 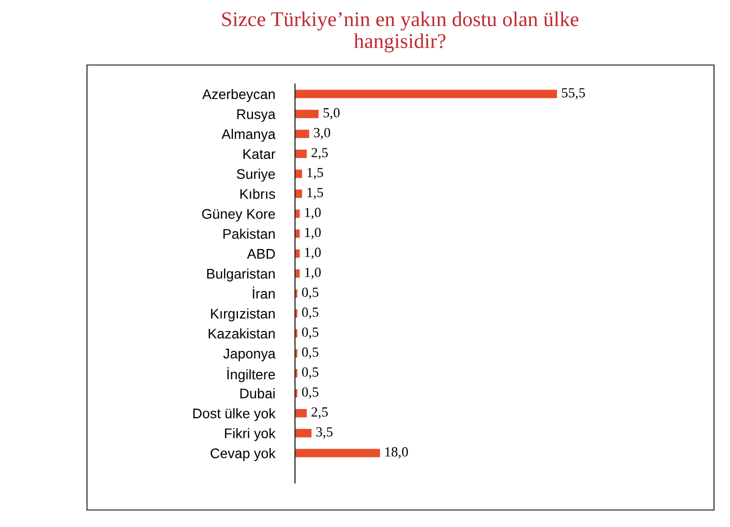 What do you see at coordinates (241, 333) in the screenshot?
I see `y-tick-label: Kazakistan` at bounding box center [241, 333].